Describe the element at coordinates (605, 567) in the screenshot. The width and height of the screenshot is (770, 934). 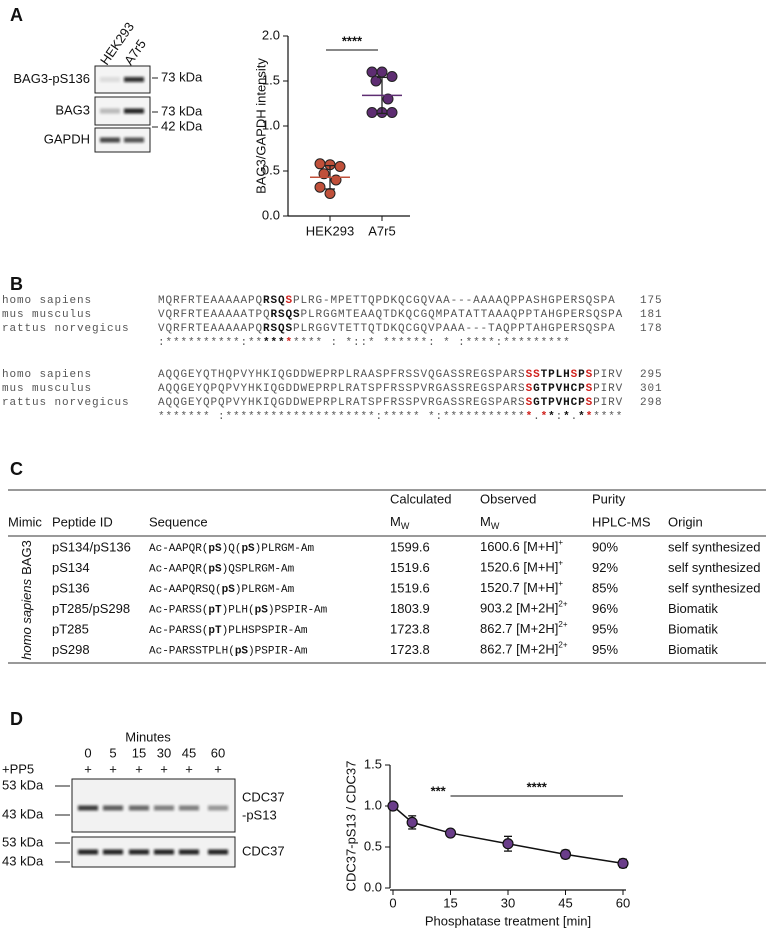
I see `purity: 92%` at that location.